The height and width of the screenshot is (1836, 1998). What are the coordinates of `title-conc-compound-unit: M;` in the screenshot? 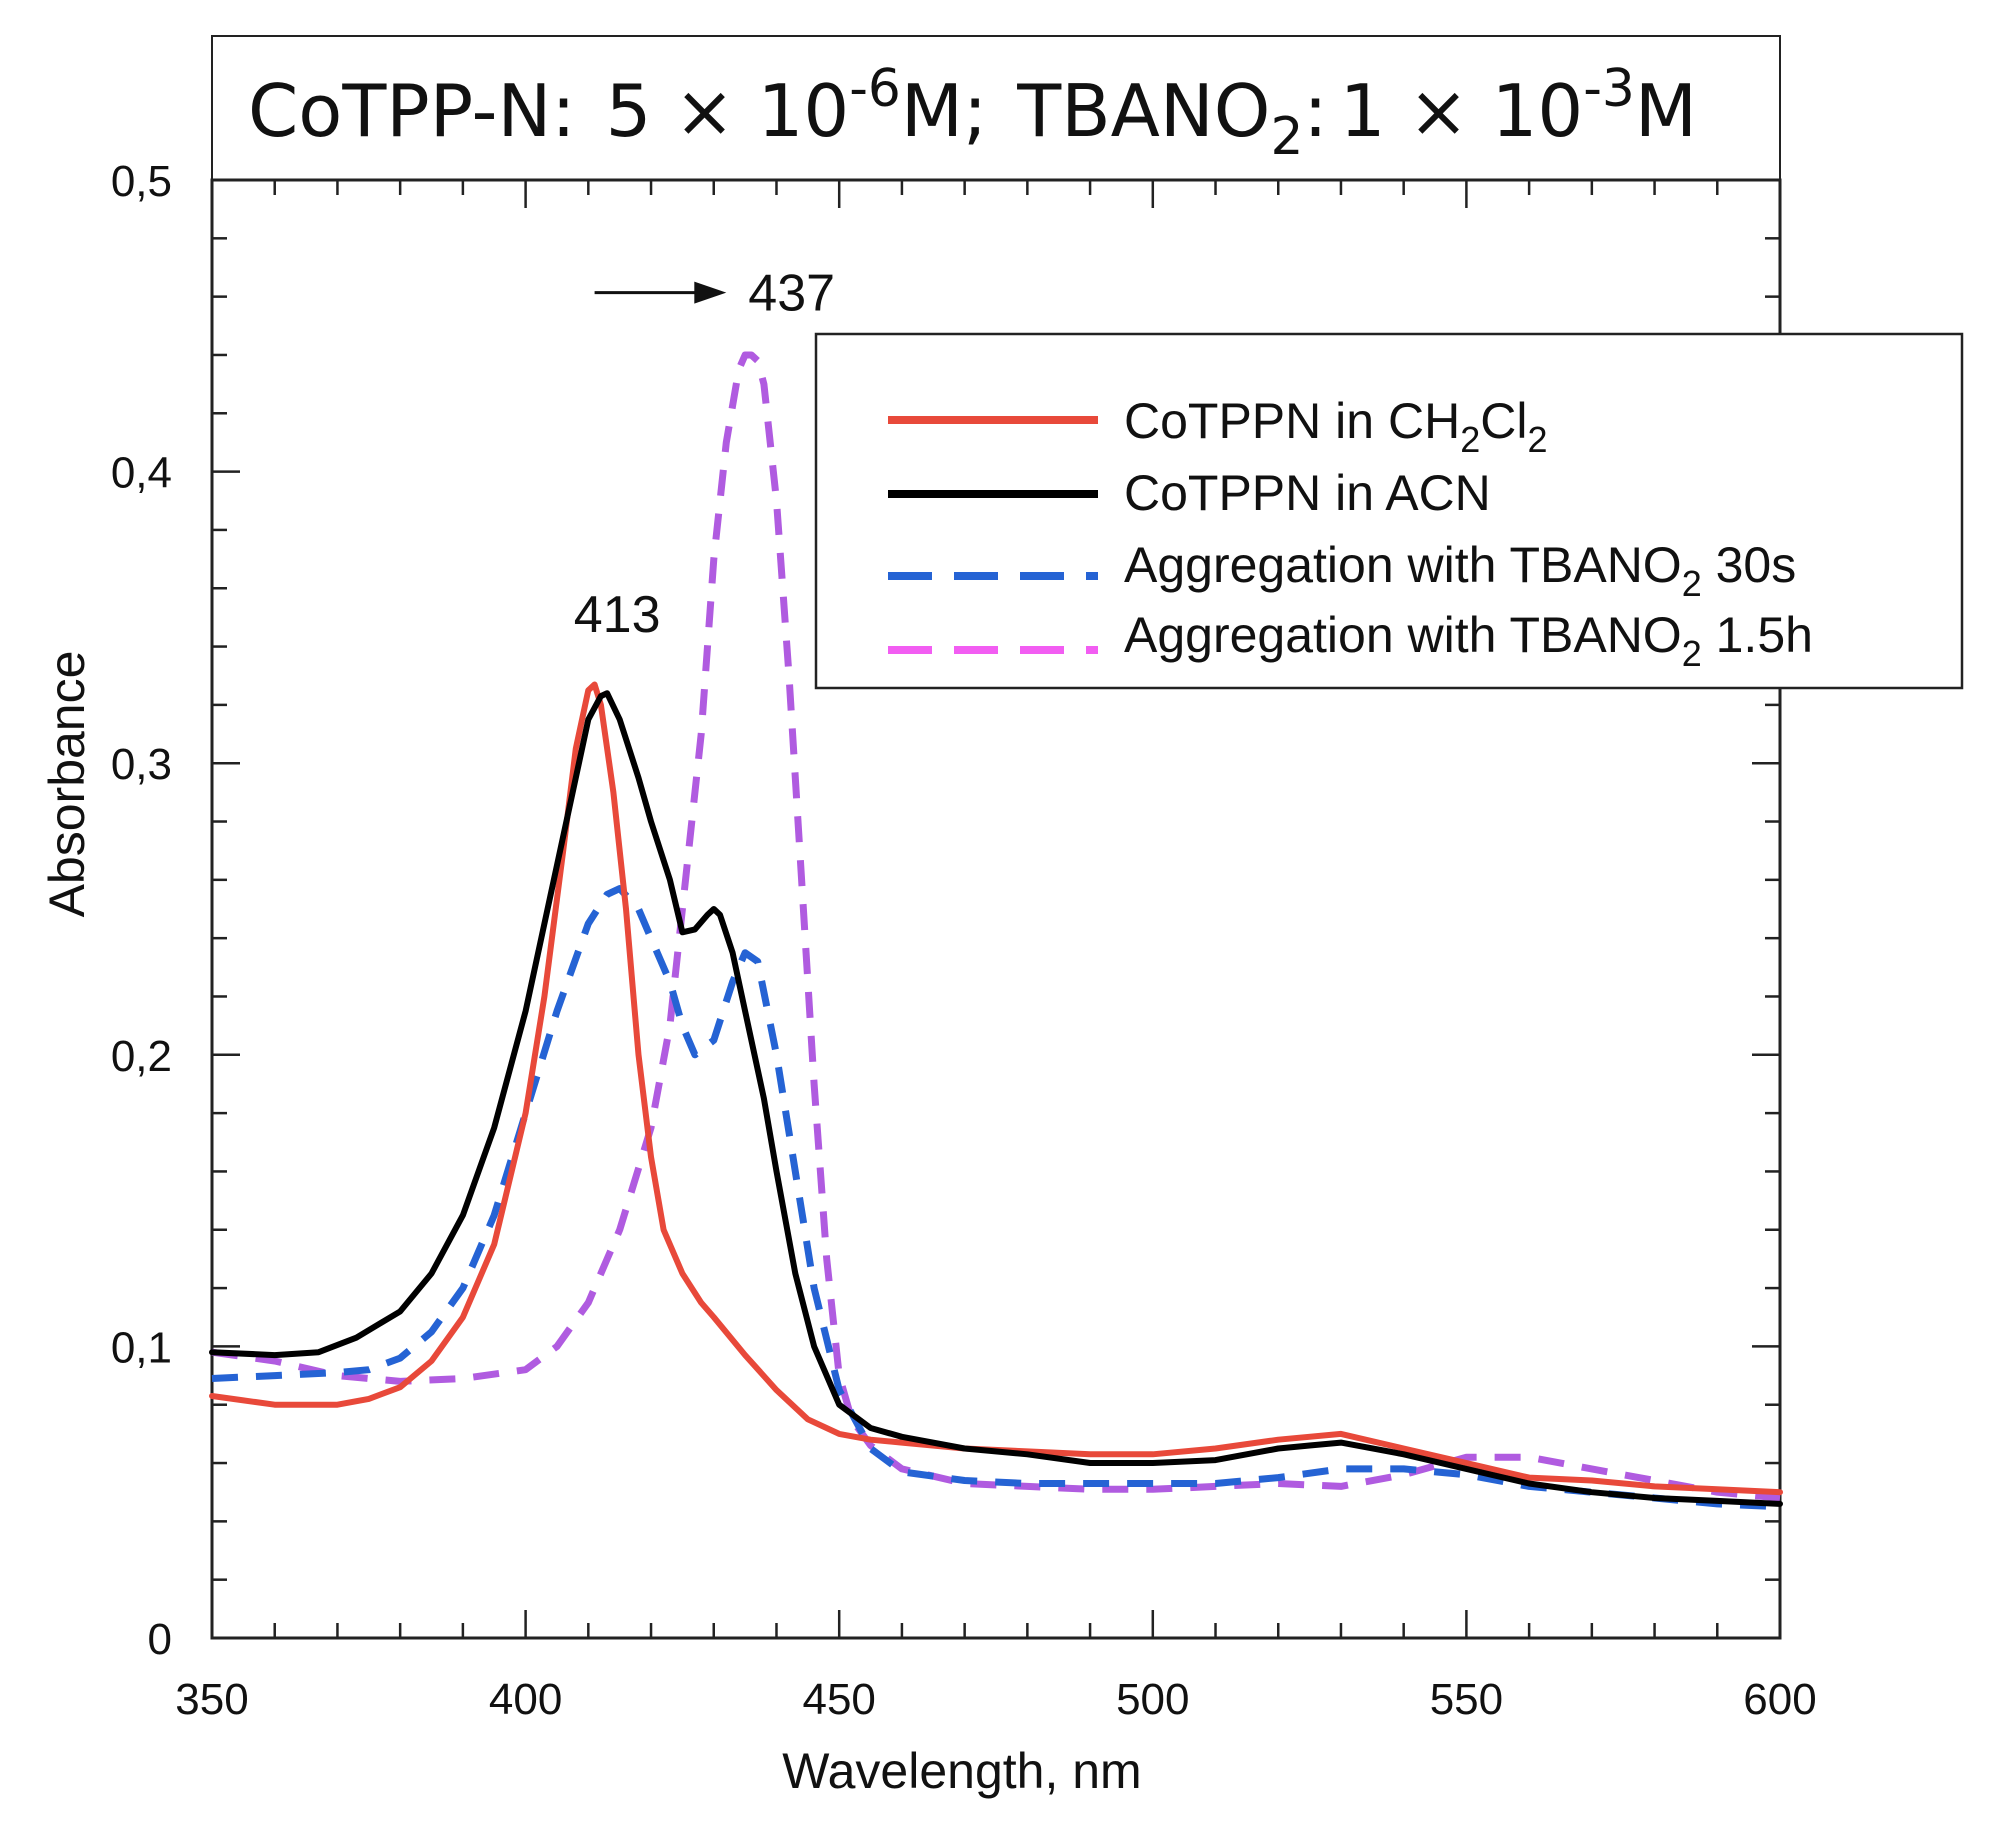 It's located at (944, 111).